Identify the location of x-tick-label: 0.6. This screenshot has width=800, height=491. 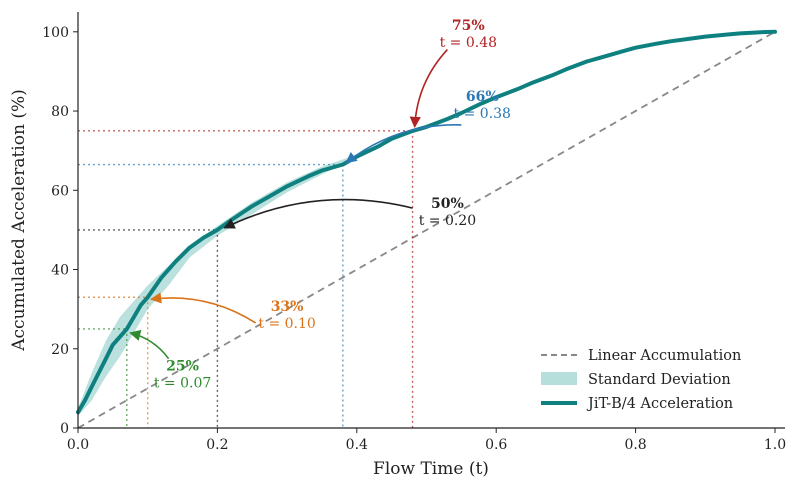
(496, 445).